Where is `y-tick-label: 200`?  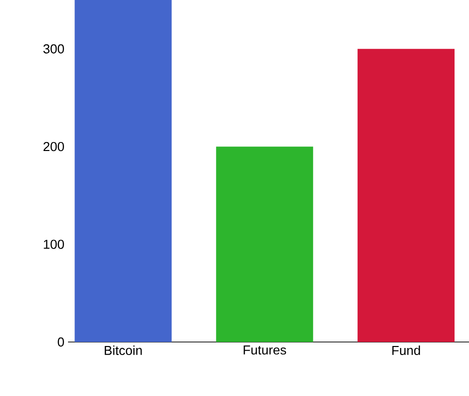
y-tick-label: 200 is located at coordinates (54, 147).